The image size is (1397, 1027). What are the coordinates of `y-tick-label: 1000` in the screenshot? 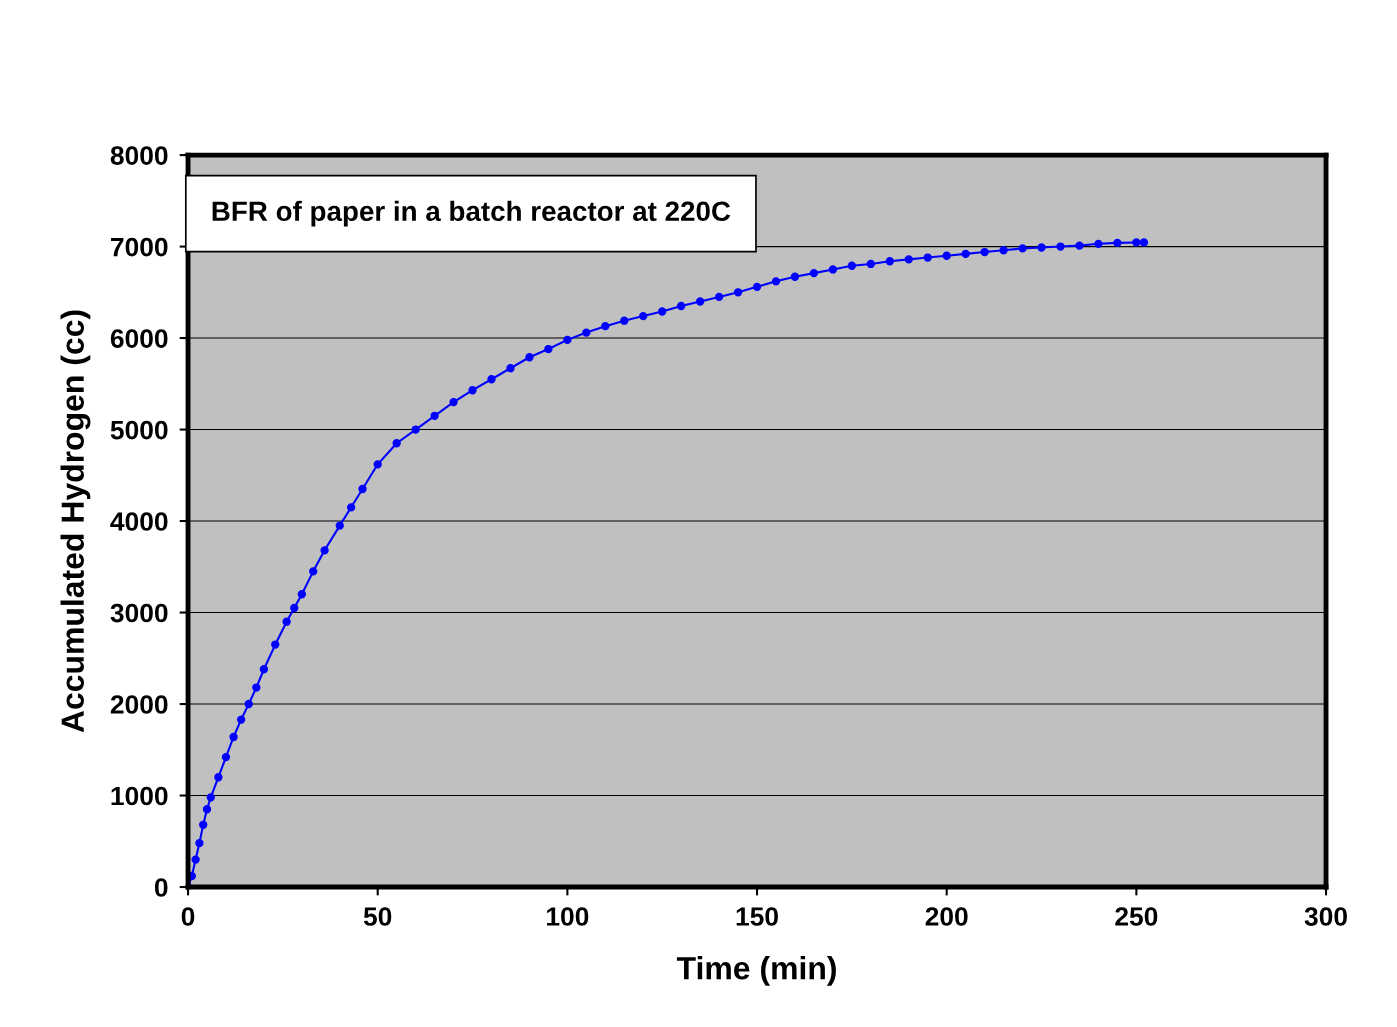 It's located at (139, 796).